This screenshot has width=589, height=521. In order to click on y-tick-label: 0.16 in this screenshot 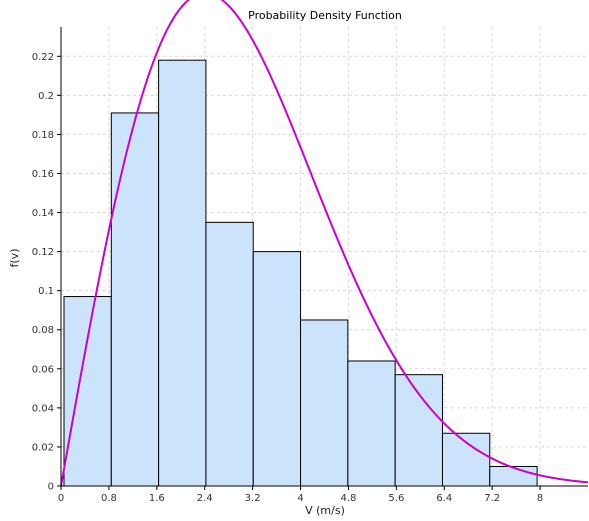, I will do `click(43, 174)`.